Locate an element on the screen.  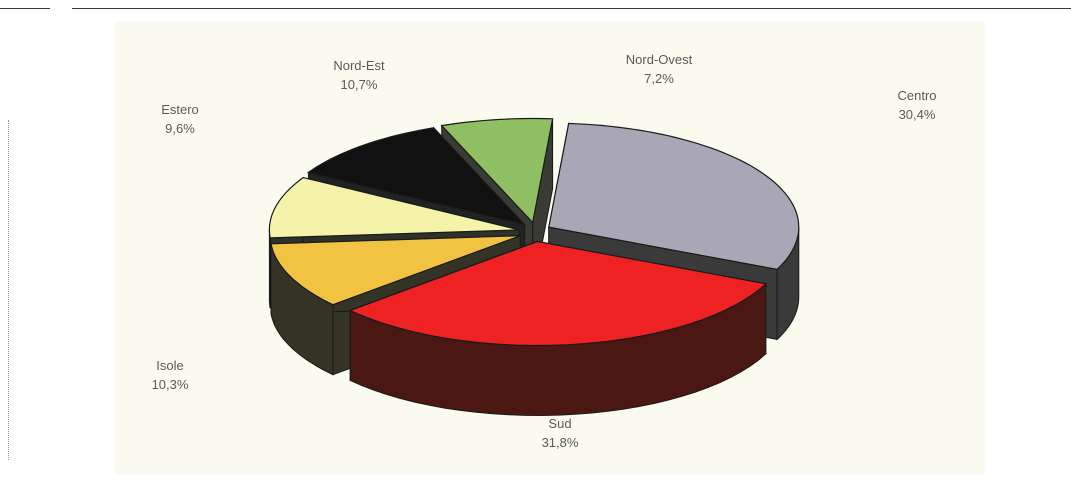
label-nord-ovest-value: 7,2% is located at coordinates (659, 78).